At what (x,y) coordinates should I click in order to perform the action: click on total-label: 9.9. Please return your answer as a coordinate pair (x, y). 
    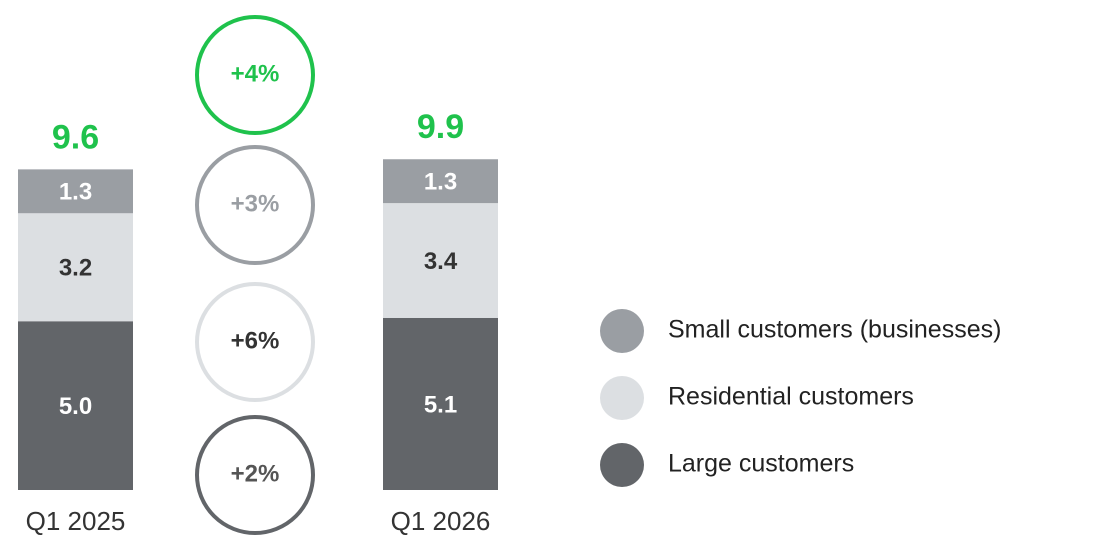
    Looking at the image, I should click on (440, 127).